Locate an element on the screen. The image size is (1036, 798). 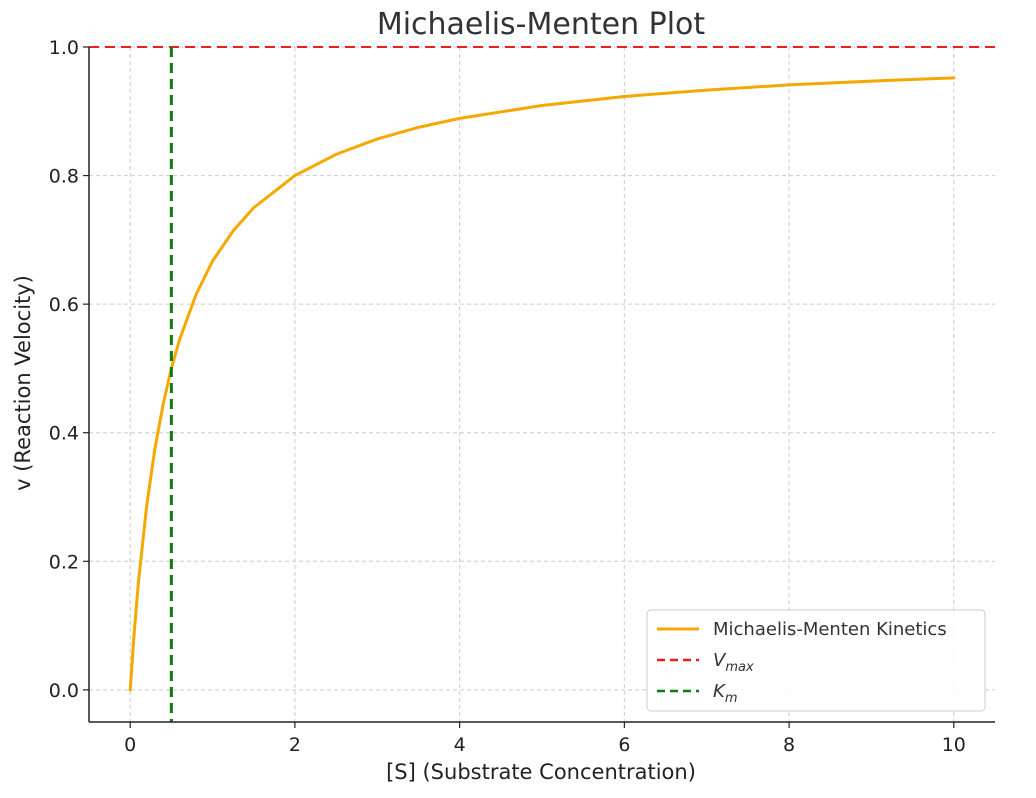
legend: Michaelis-Menten Kinetics Vmax Km is located at coordinates (816, 660).